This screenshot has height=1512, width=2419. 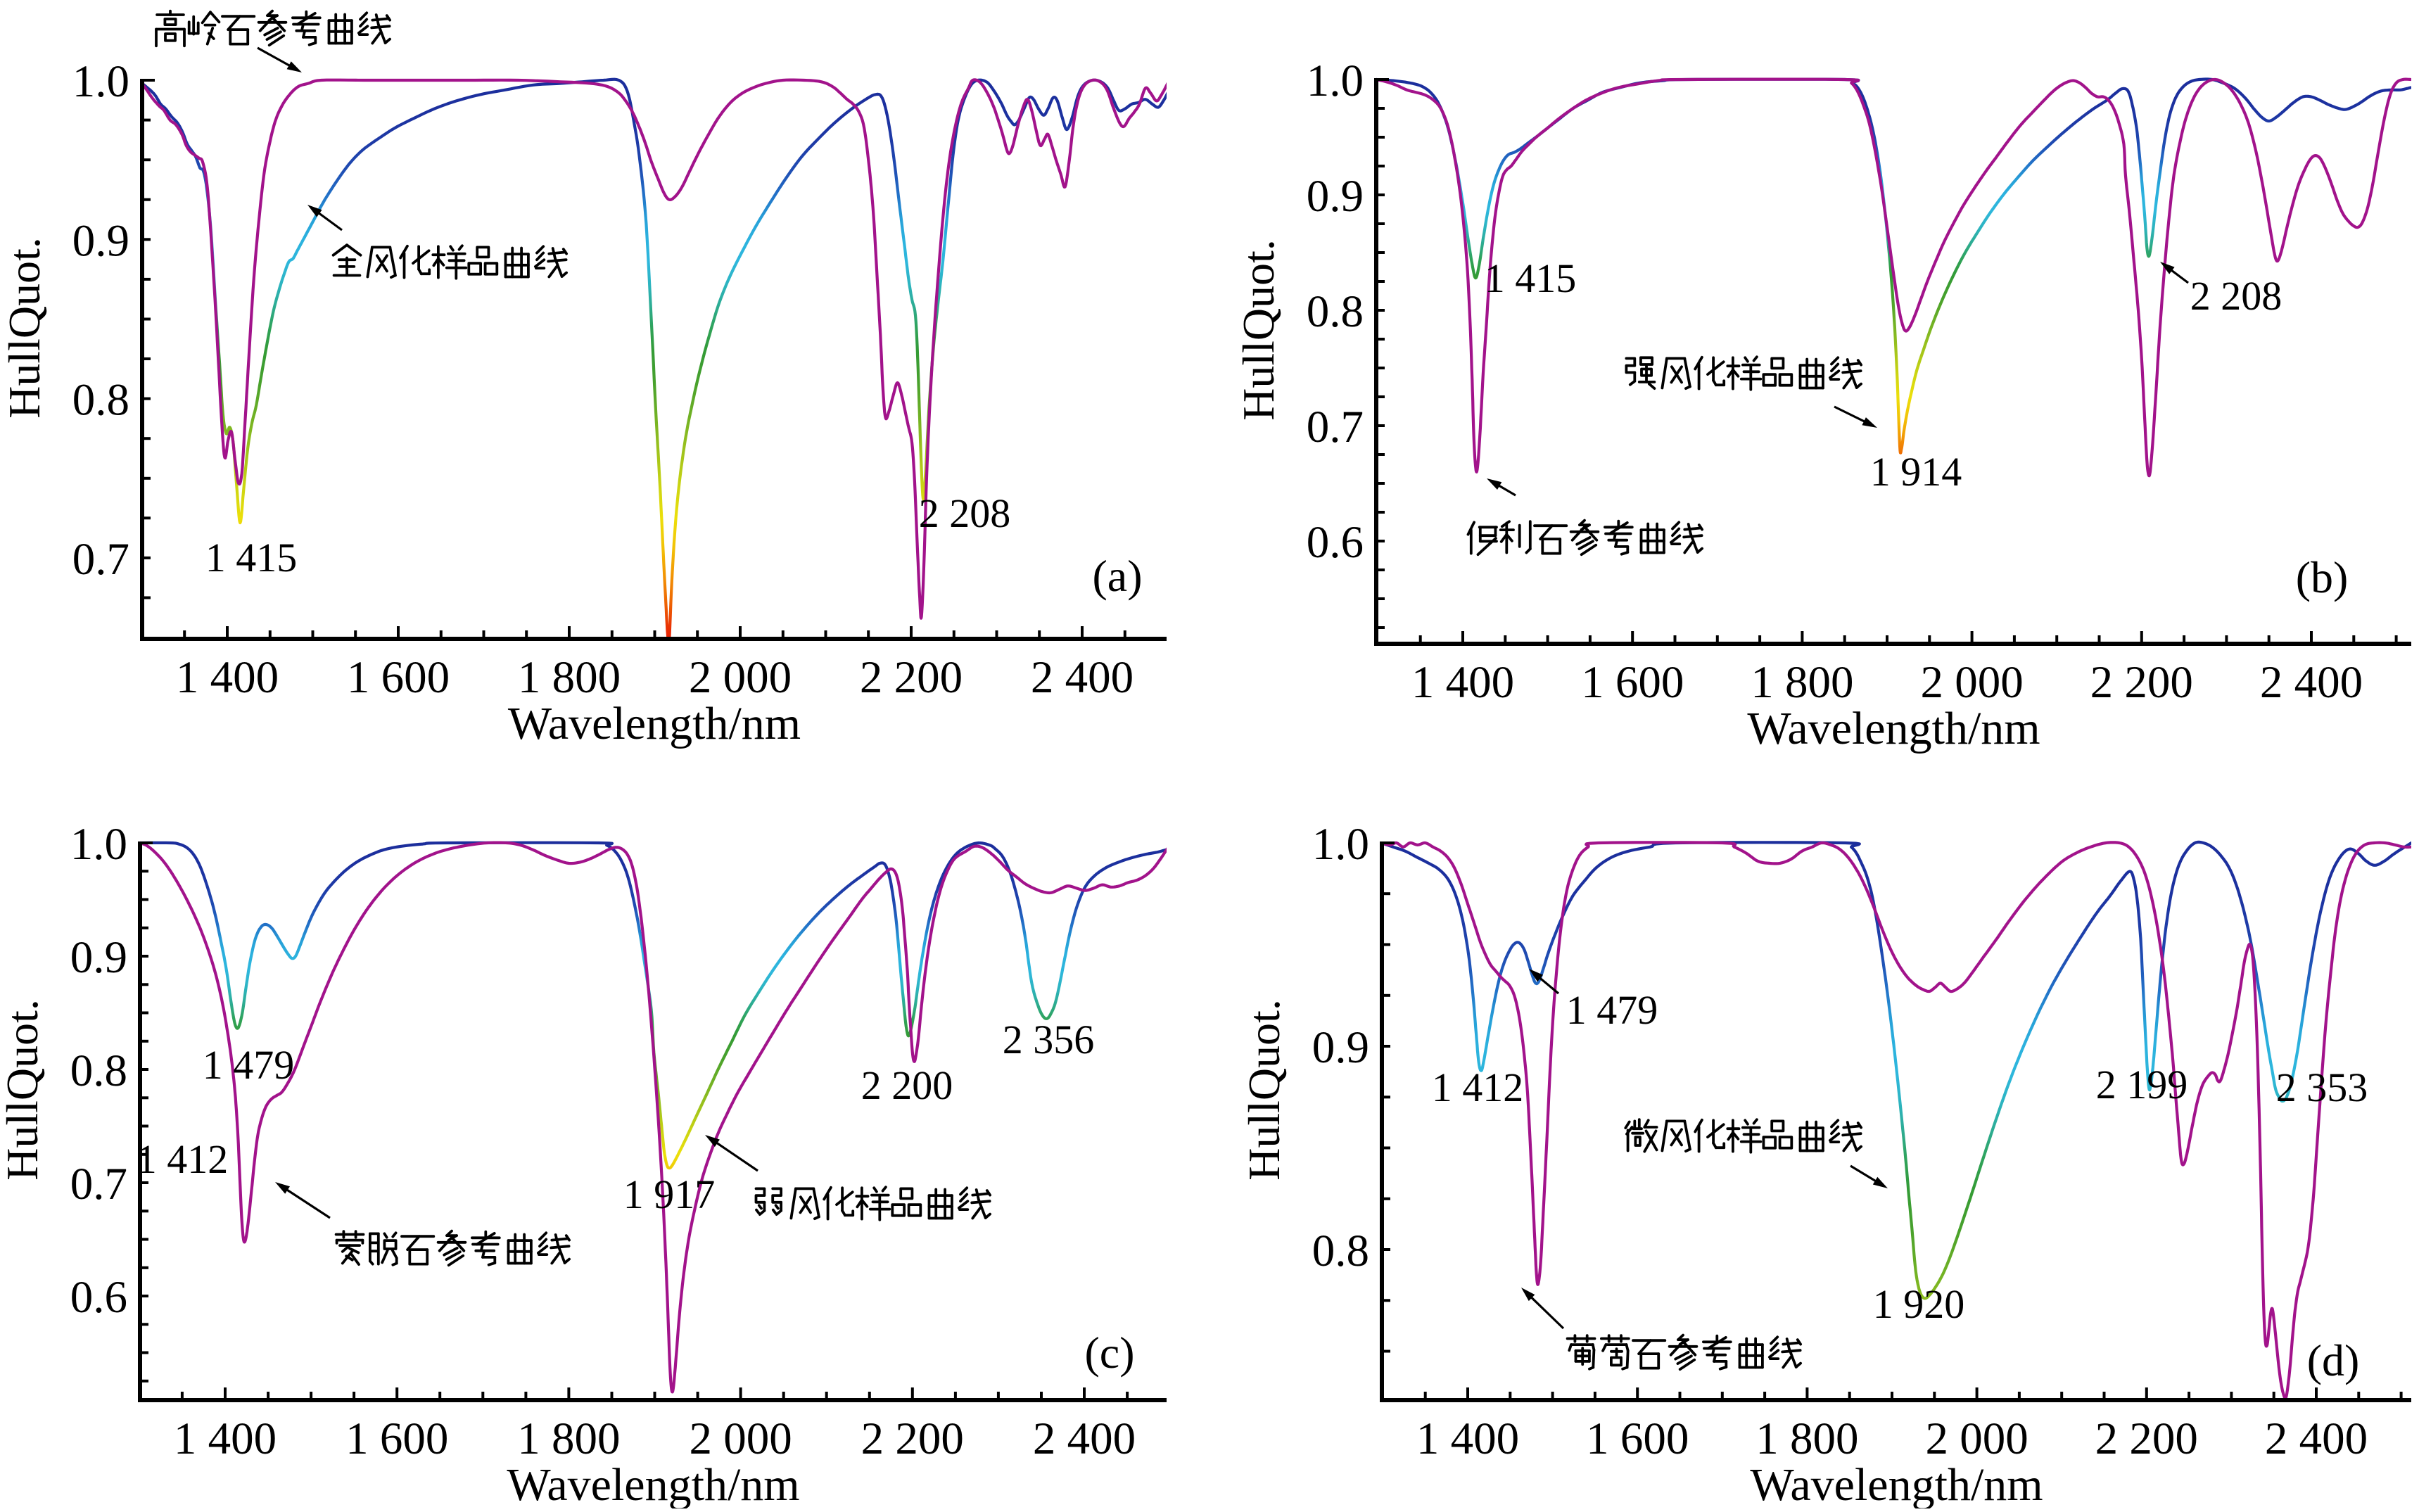 I want to click on svg-text: (d), so click(x=2334, y=1360).